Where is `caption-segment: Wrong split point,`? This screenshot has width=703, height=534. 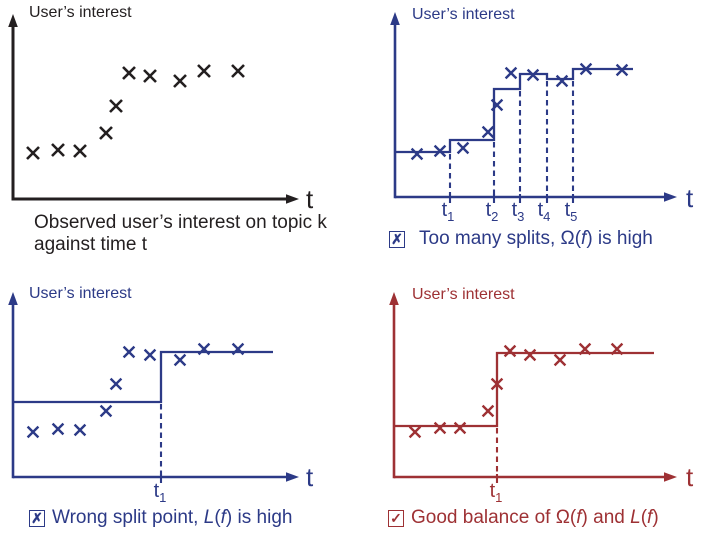
caption-segment: Wrong split point, is located at coordinates (128, 517).